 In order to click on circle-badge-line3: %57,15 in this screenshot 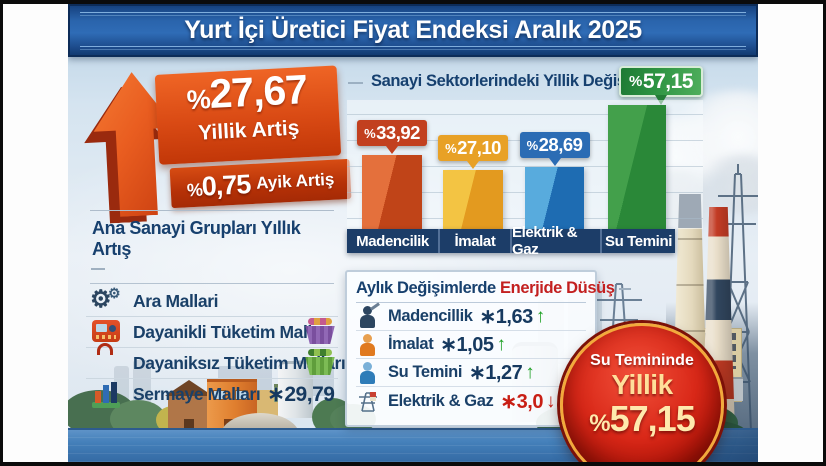, I will do `click(642, 418)`.